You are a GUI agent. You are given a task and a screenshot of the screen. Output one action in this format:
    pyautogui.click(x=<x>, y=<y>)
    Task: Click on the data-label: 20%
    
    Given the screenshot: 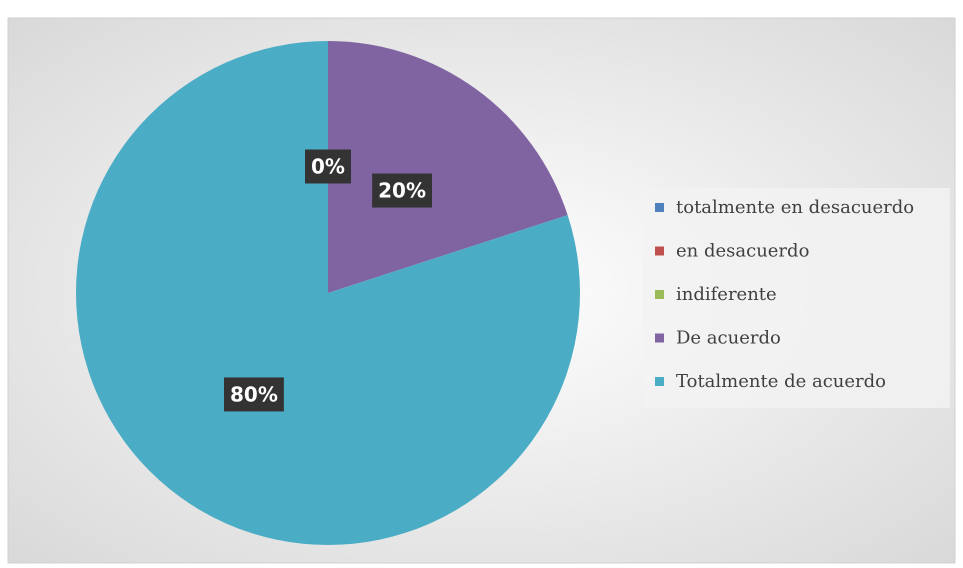 What is the action you would take?
    pyautogui.click(x=402, y=191)
    